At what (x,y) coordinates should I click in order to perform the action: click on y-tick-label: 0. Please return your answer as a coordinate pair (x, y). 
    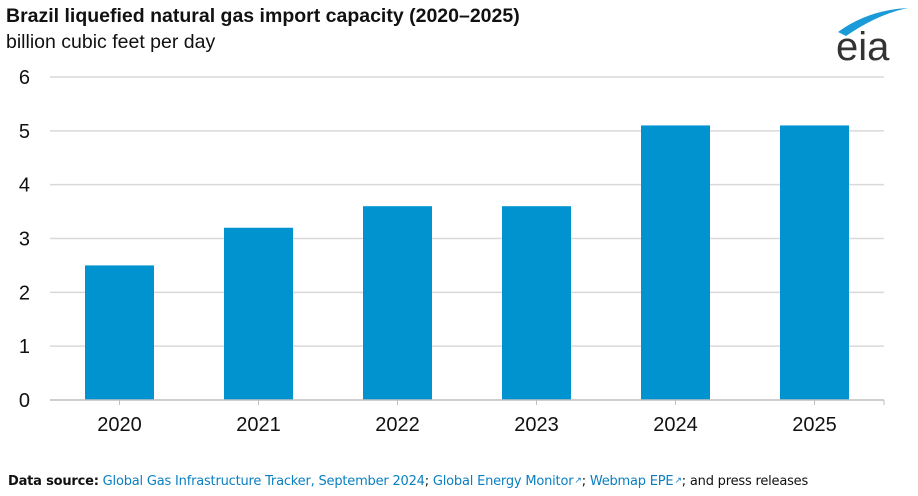
    Looking at the image, I should click on (24, 401).